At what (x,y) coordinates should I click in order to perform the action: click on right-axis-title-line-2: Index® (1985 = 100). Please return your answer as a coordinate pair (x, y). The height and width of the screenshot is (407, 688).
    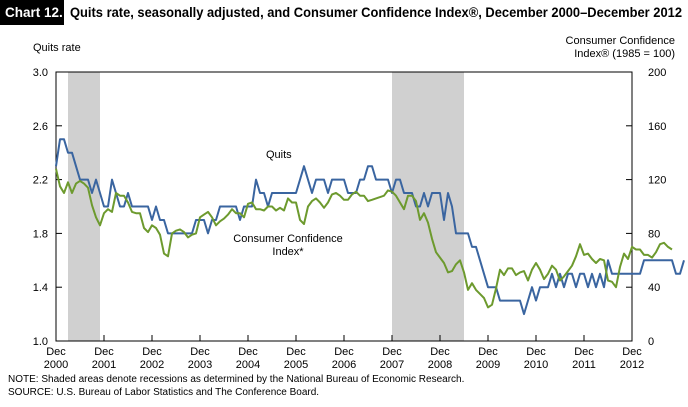
    Looking at the image, I should click on (624, 54).